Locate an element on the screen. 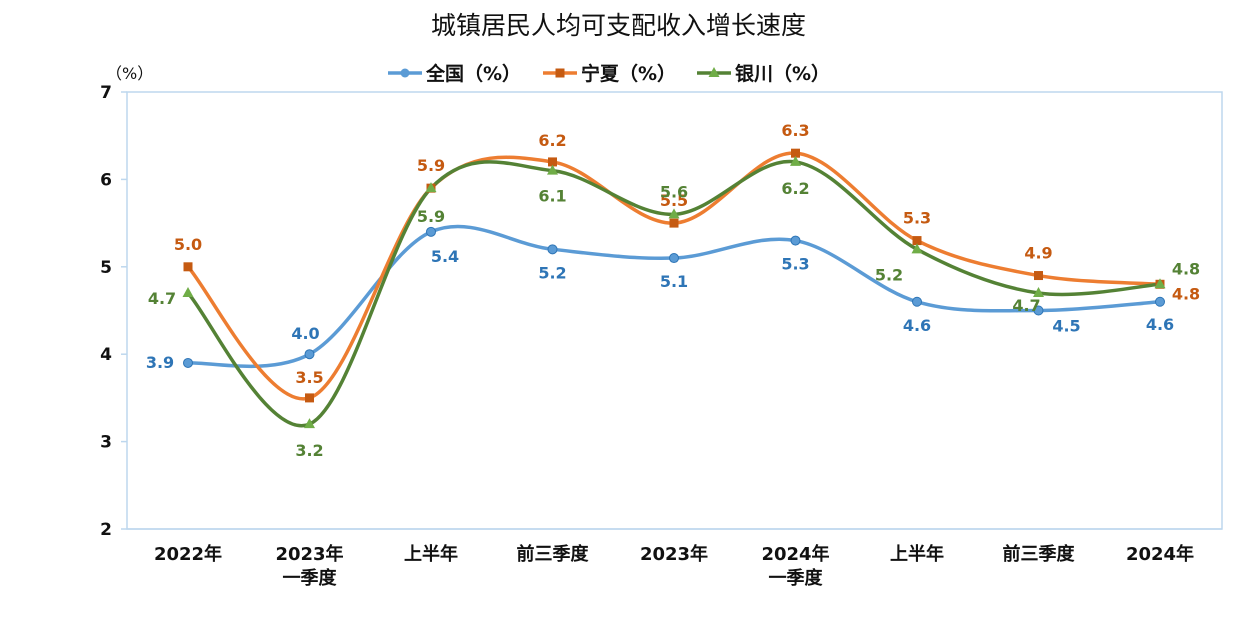 The height and width of the screenshot is (641, 1237). y-tick-label: 3 is located at coordinates (106, 443).